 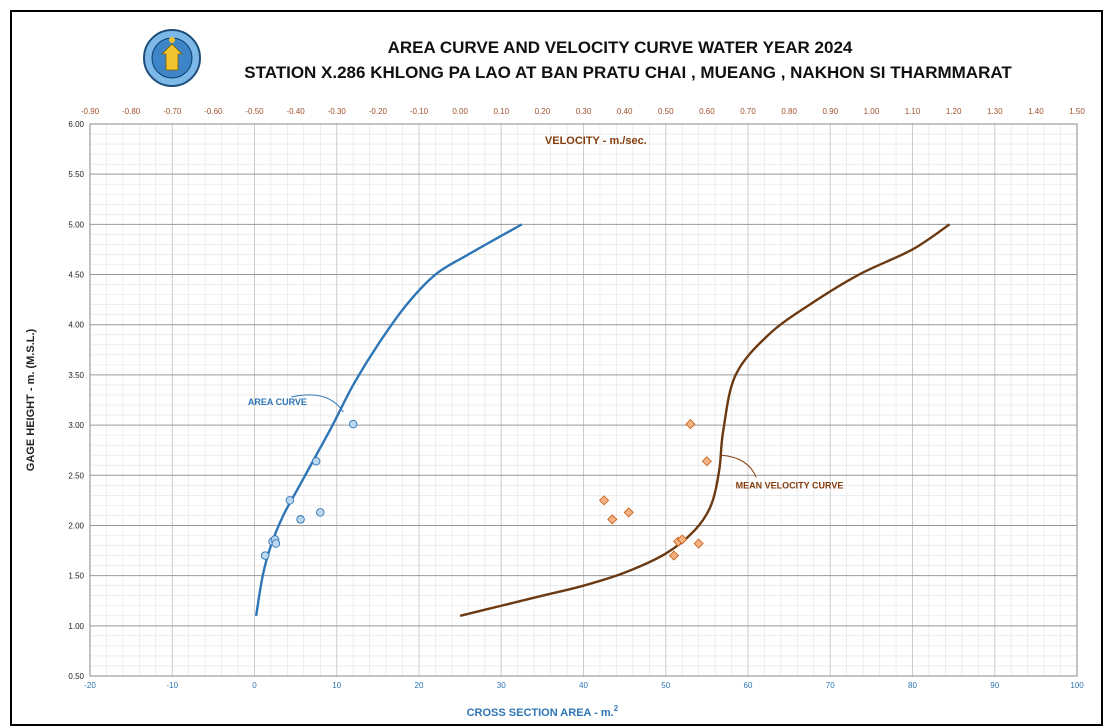 I want to click on x2-tick-label: -0.90, so click(x=90, y=111).